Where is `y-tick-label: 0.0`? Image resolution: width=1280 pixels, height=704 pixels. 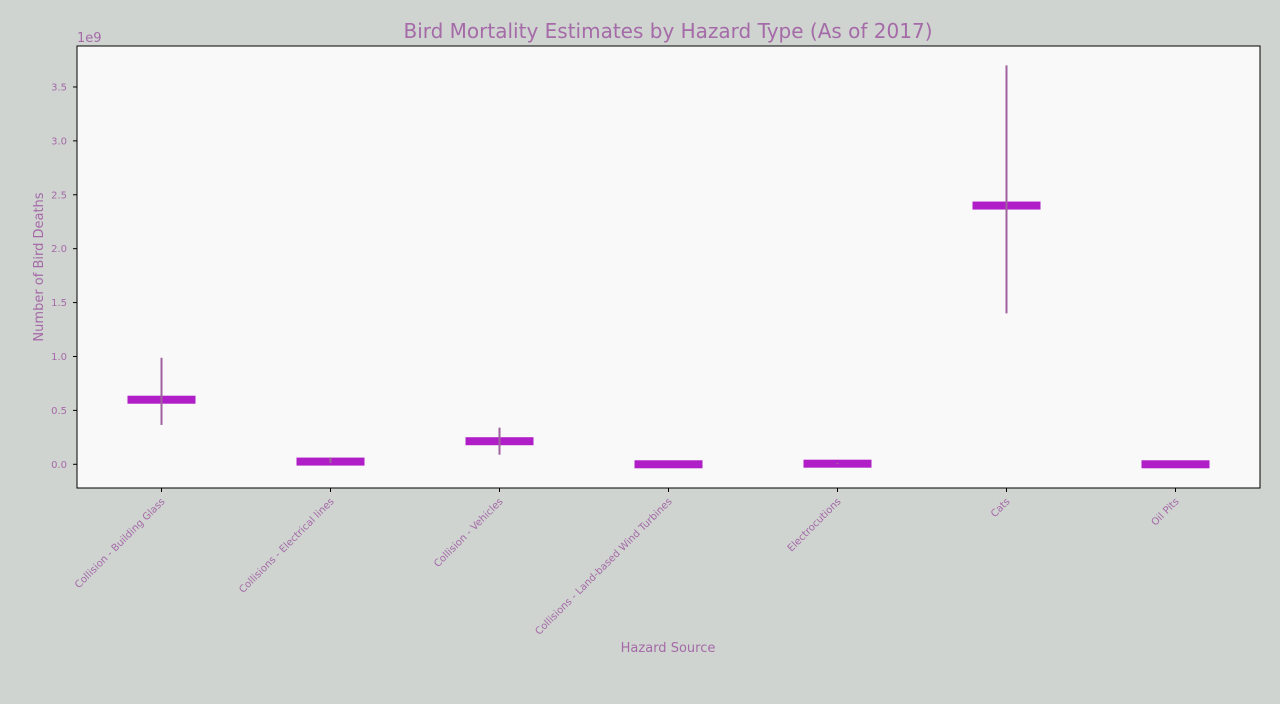
y-tick-label: 0.0 is located at coordinates (59, 465).